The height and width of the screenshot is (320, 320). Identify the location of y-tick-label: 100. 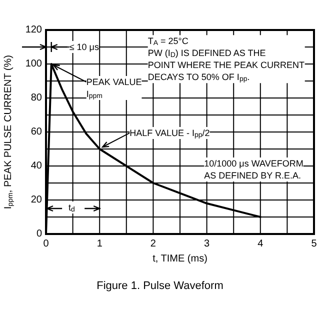
(33, 64).